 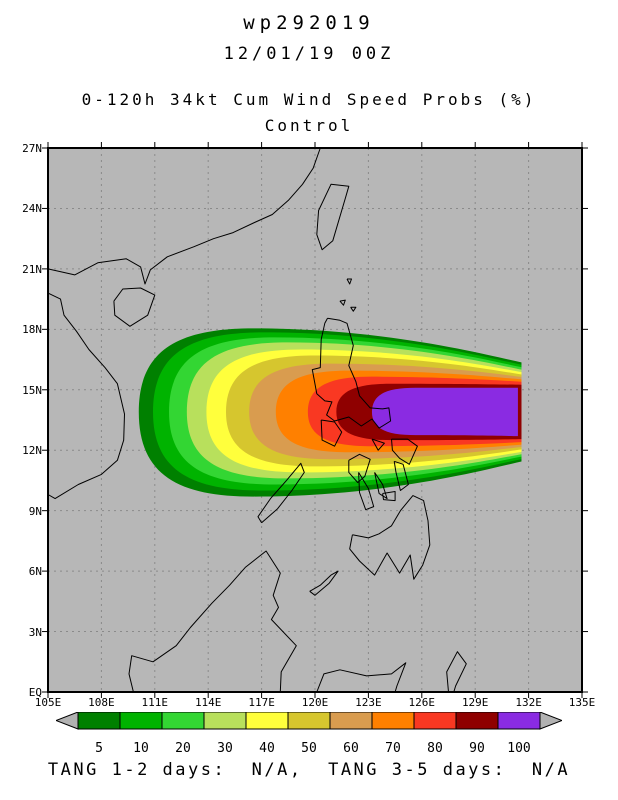 I want to click on colorbar-label: 5, so click(x=99, y=748).